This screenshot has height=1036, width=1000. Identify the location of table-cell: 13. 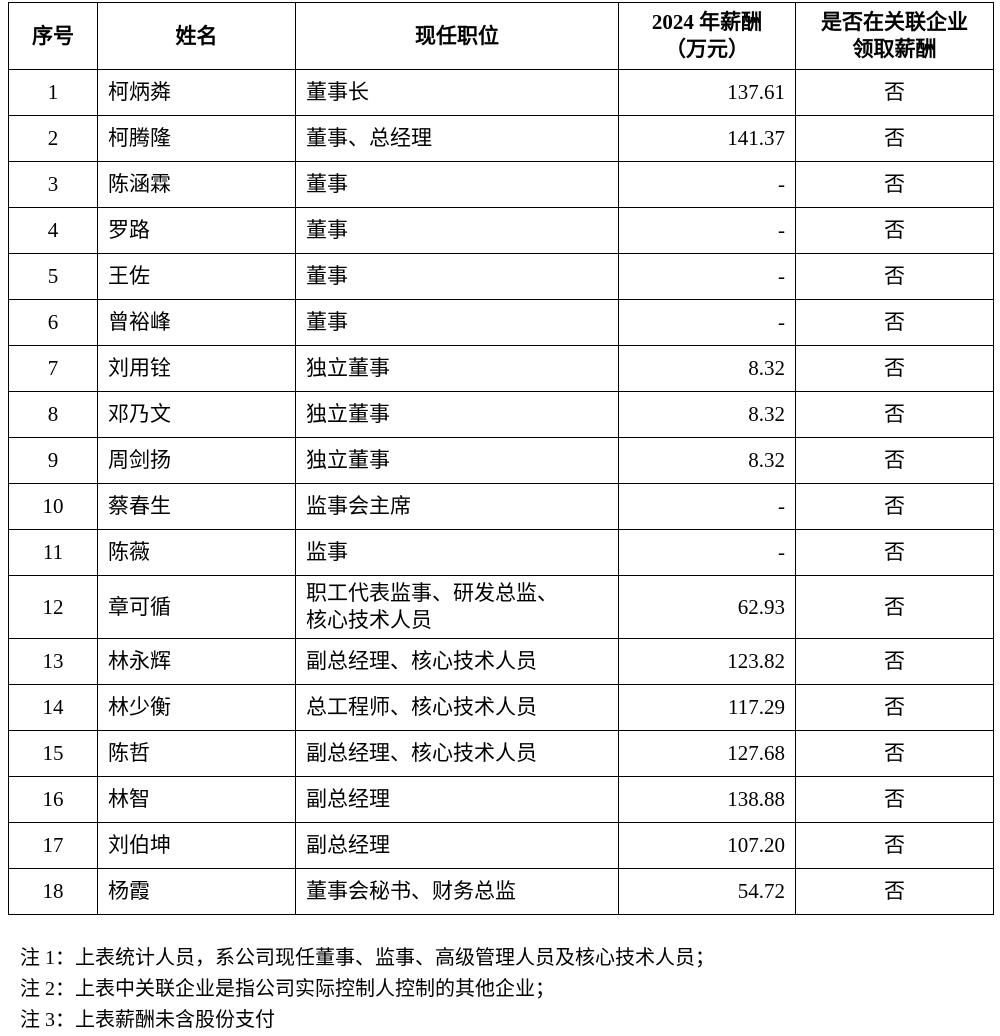
(53, 661).